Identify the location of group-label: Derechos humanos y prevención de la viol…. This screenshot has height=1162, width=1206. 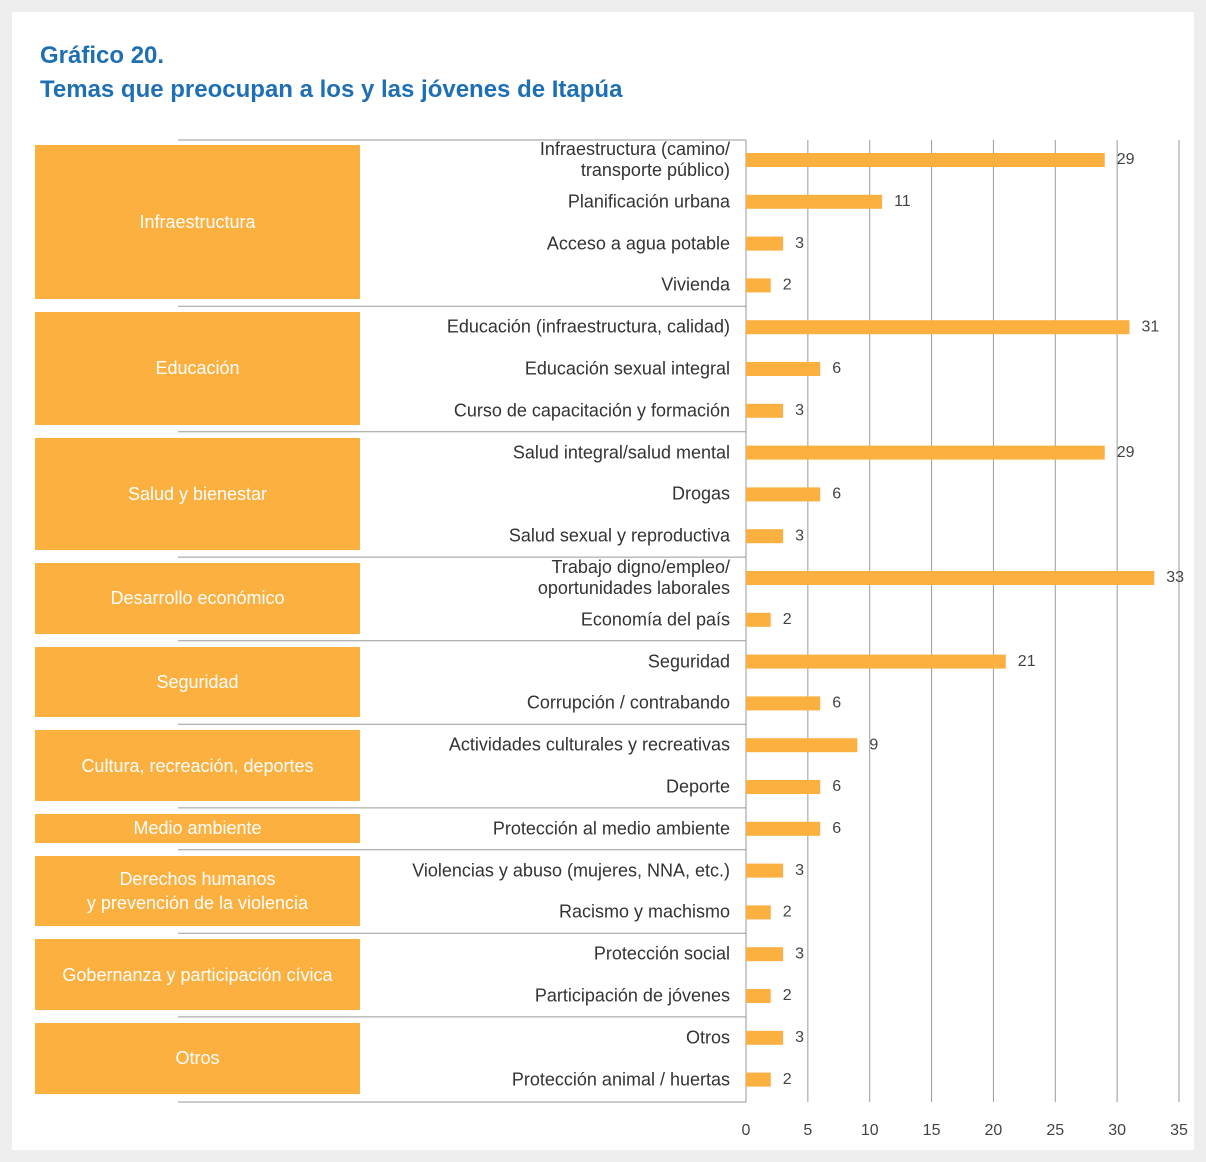
(197, 891).